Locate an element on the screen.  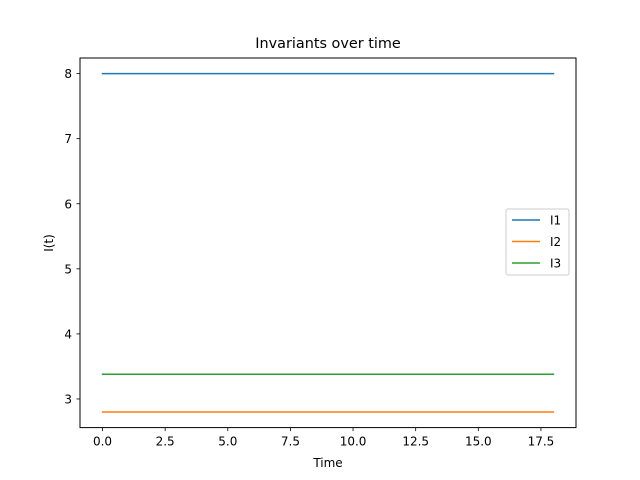
legend-items: I1 I2 I3 is located at coordinates (536, 242).